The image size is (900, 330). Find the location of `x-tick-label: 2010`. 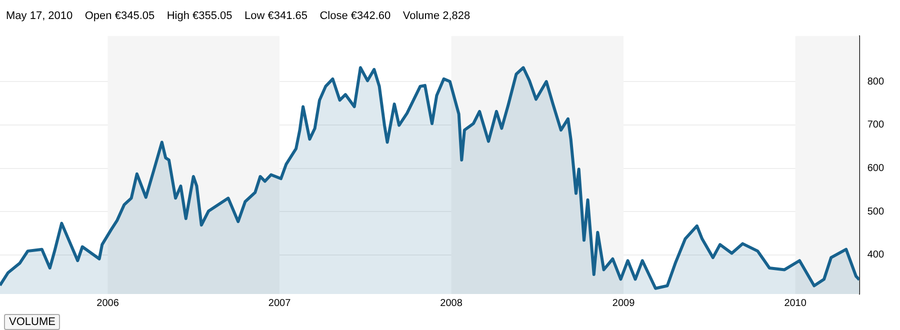

x-tick-label: 2010 is located at coordinates (795, 303).